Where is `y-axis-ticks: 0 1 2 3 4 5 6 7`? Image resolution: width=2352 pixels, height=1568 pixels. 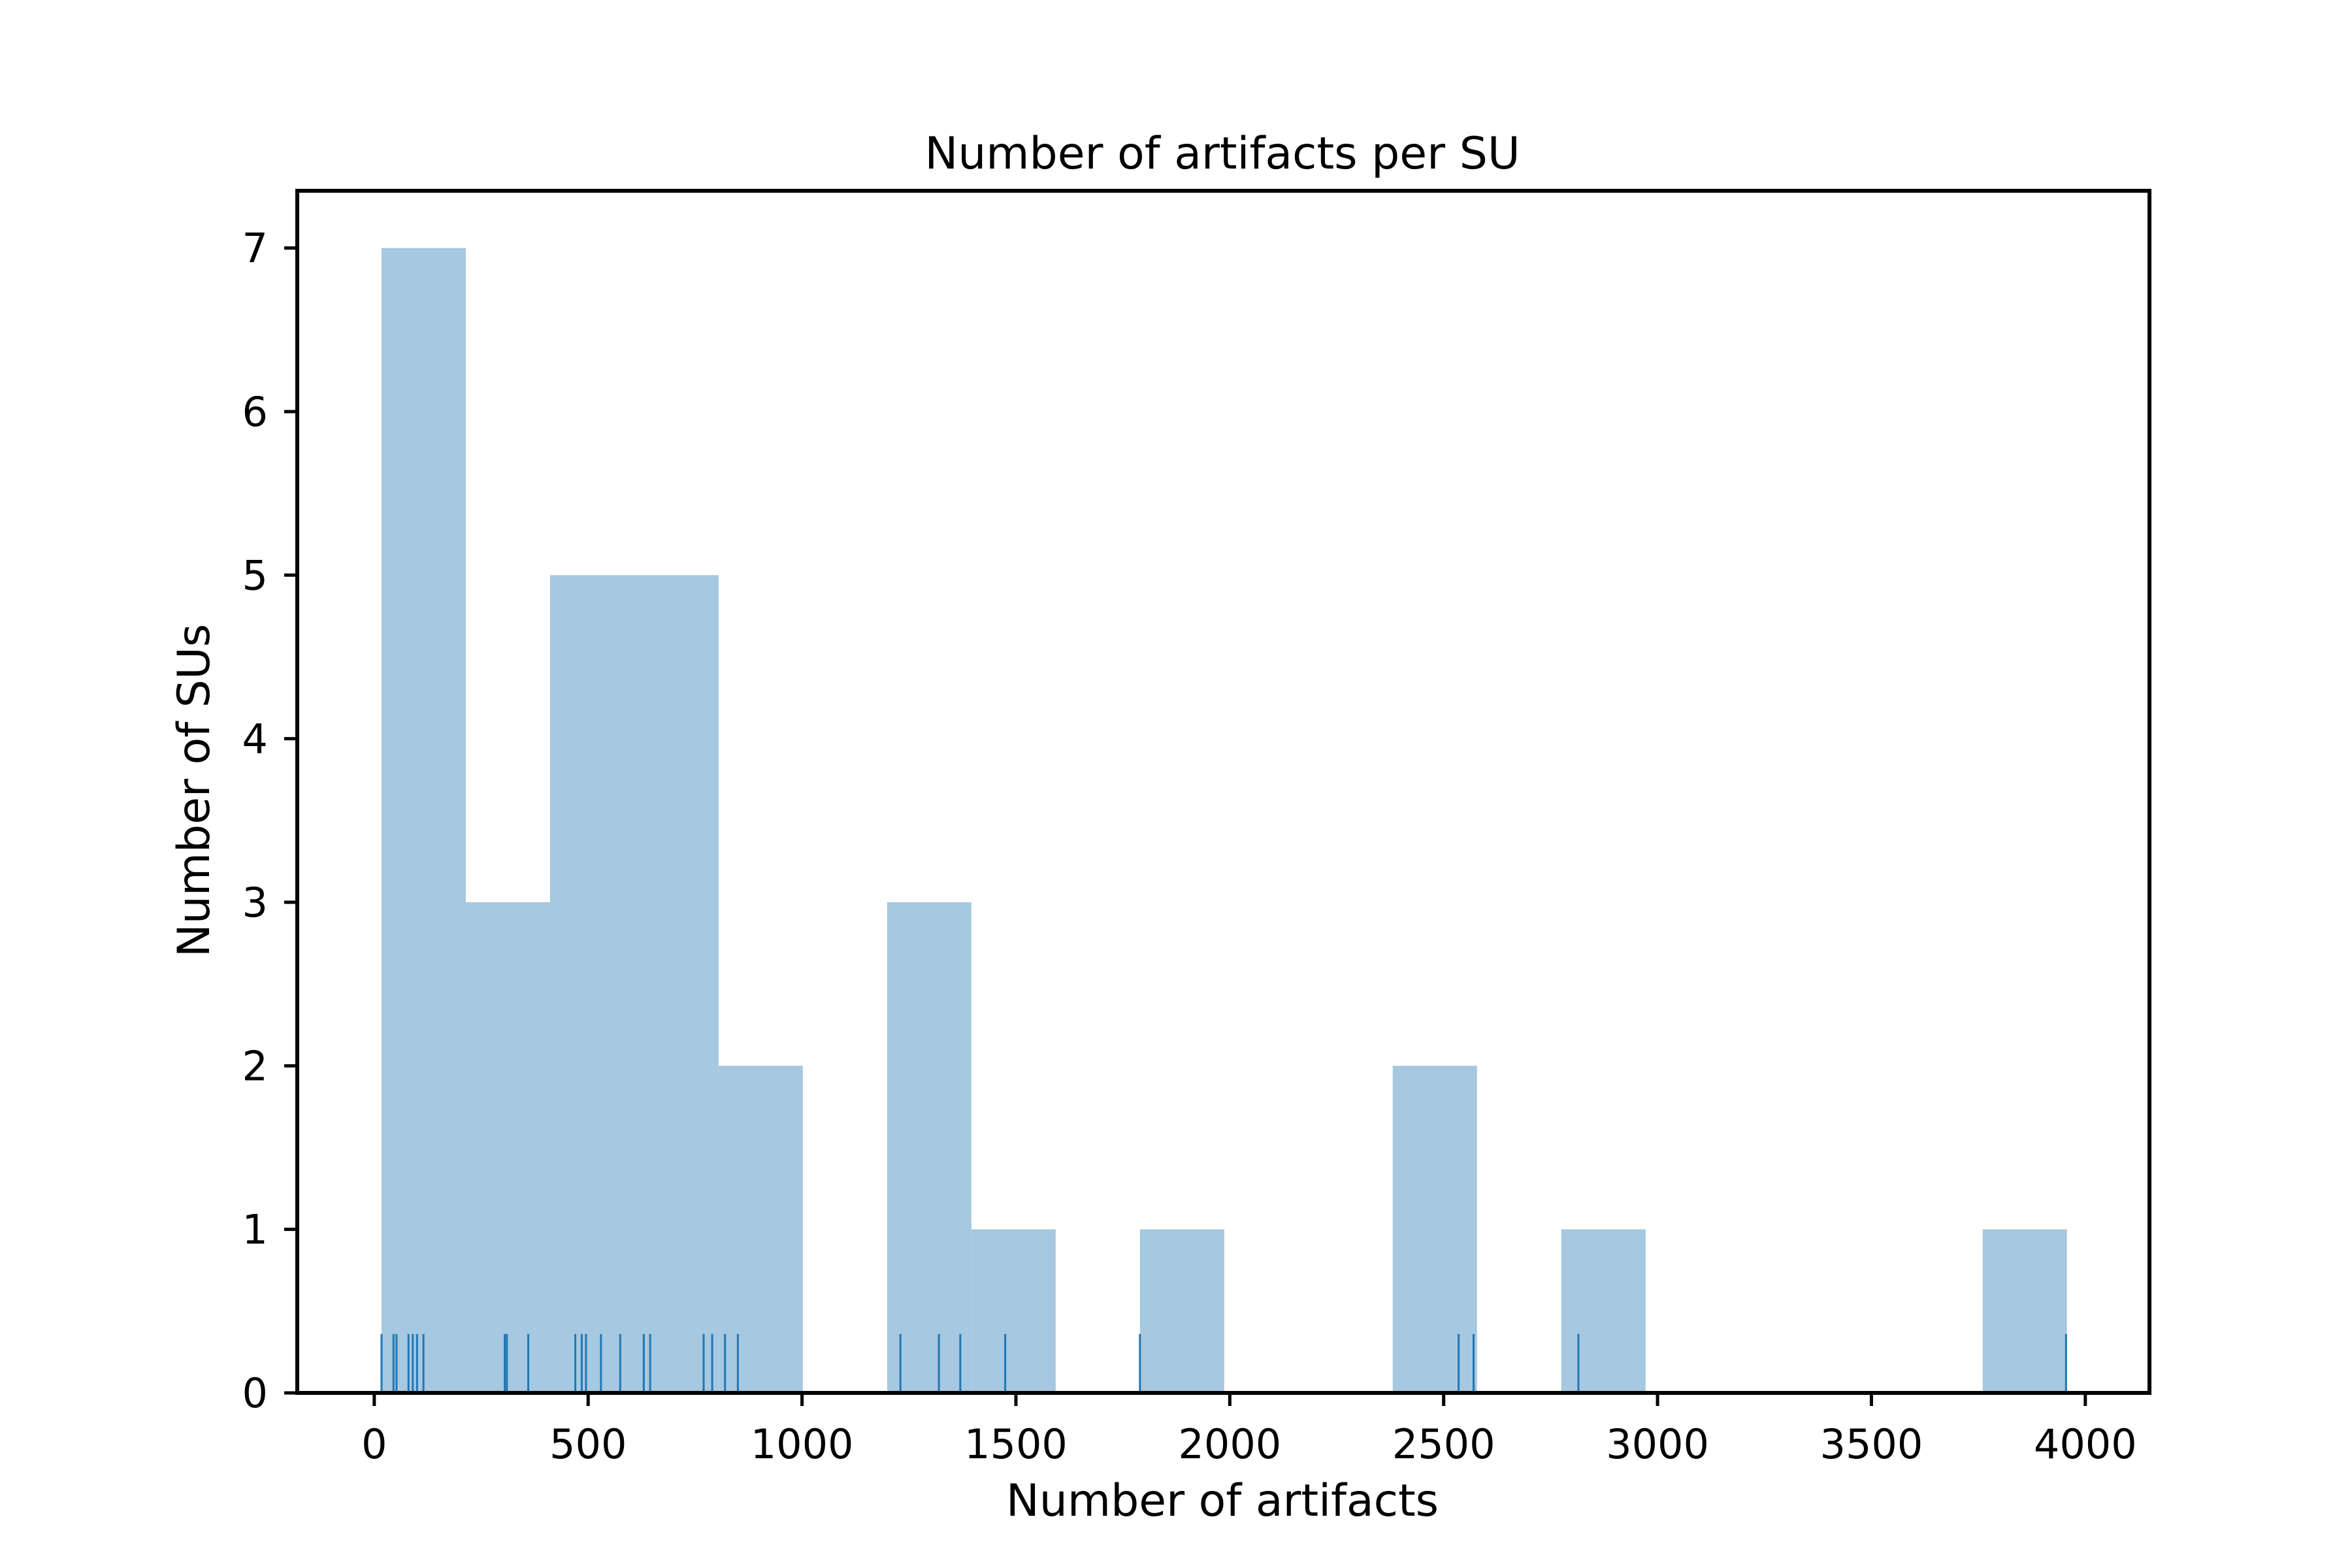 y-axis-ticks: 0 1 2 3 4 5 6 7 is located at coordinates (269, 821).